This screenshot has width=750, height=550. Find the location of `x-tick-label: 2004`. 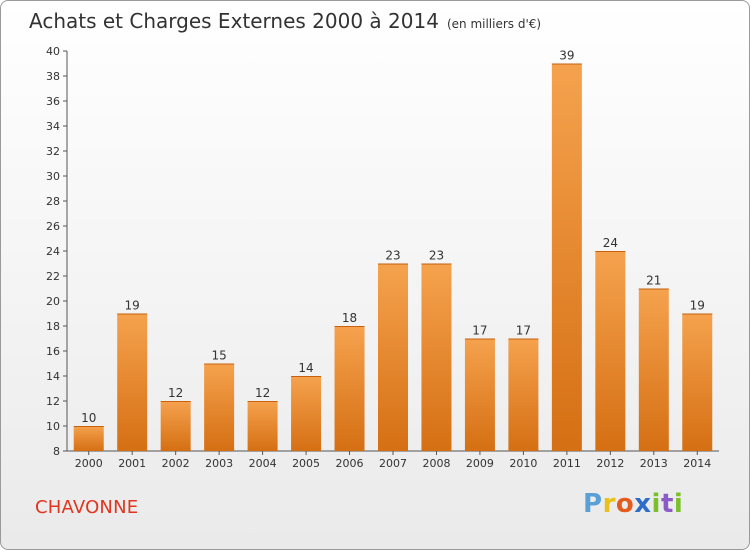

x-tick-label: 2004 is located at coordinates (263, 463).